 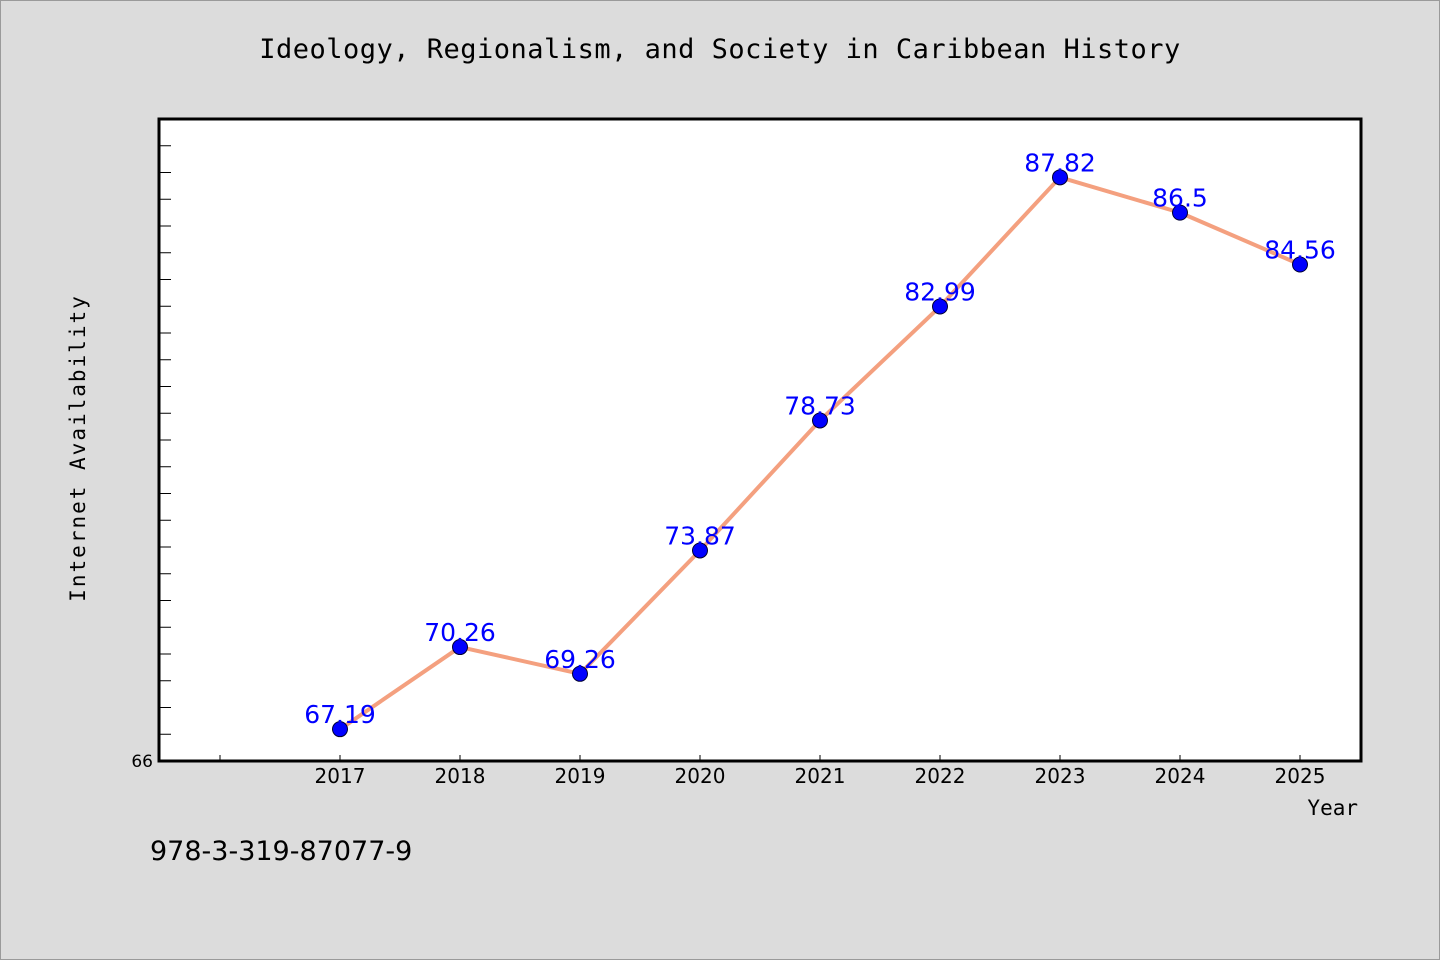 What do you see at coordinates (142, 762) in the screenshot?
I see `y-tick-label: 66` at bounding box center [142, 762].